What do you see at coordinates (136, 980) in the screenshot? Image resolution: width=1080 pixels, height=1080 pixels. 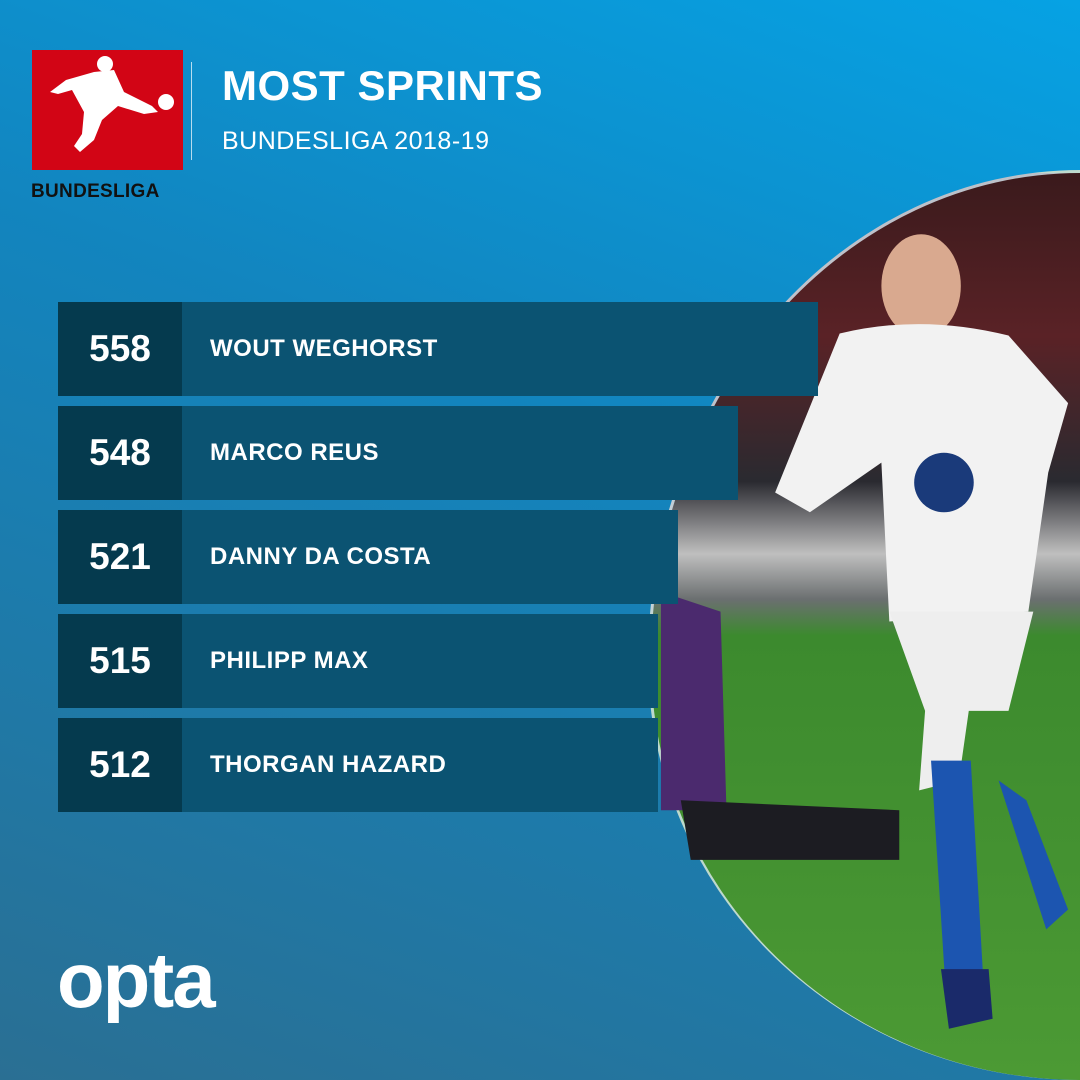 I see `opta-logo: opta` at bounding box center [136, 980].